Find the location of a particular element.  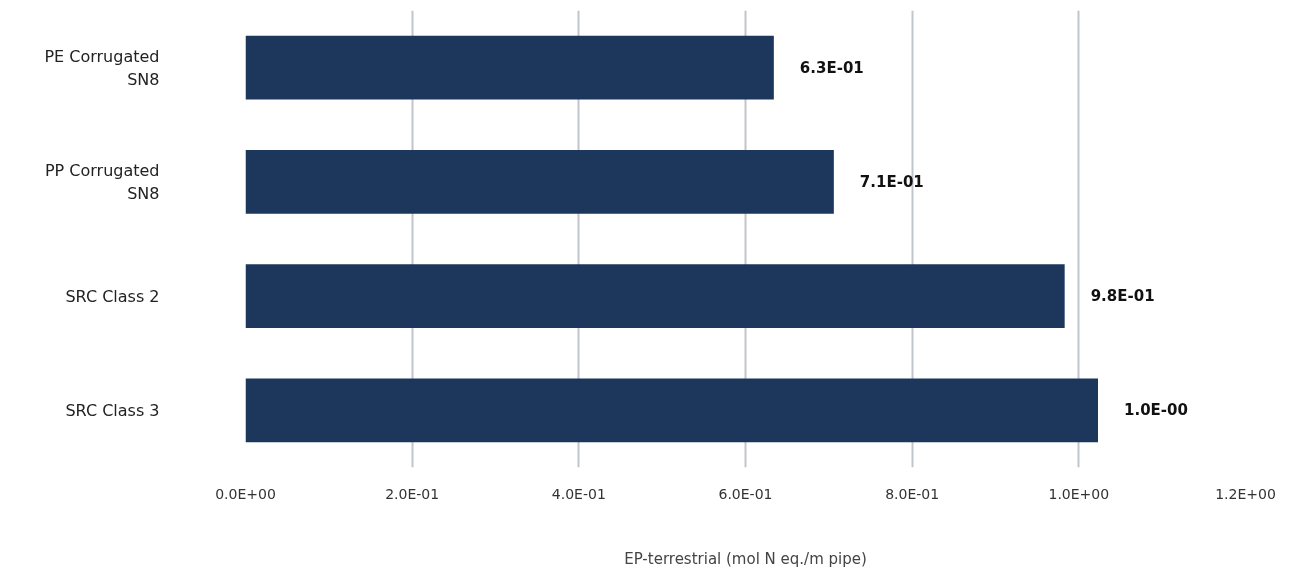

x-tick-label: 4.0E-01 is located at coordinates (578, 493).